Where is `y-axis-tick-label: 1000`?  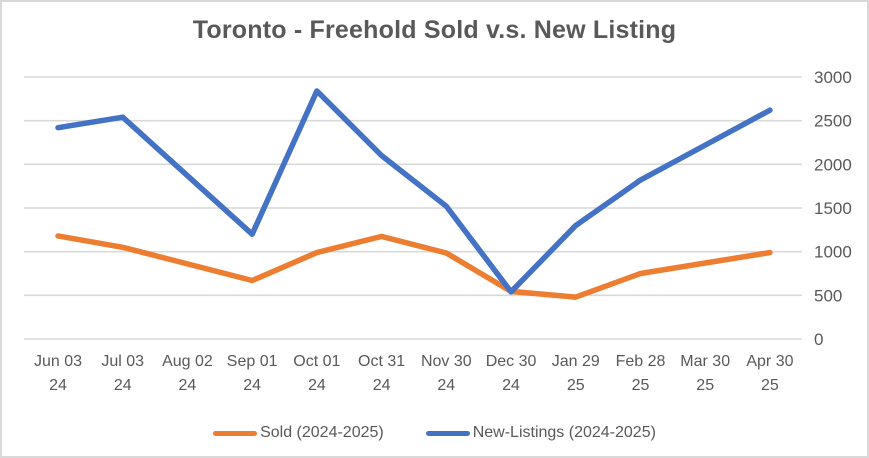
y-axis-tick-label: 1000 is located at coordinates (833, 252).